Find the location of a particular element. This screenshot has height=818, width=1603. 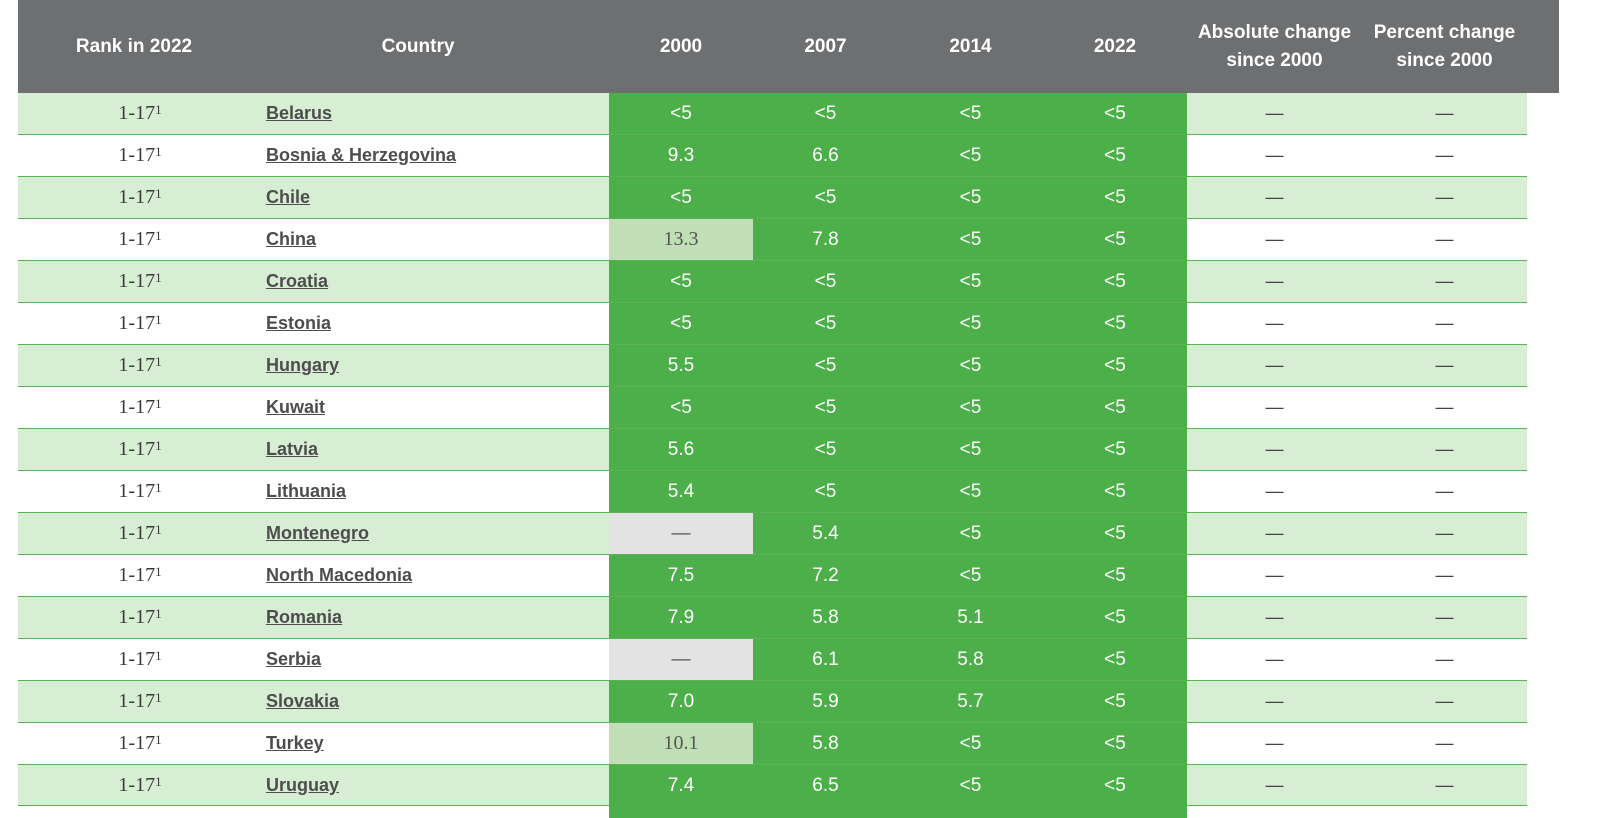

country-link: Serbia is located at coordinates (294, 659).